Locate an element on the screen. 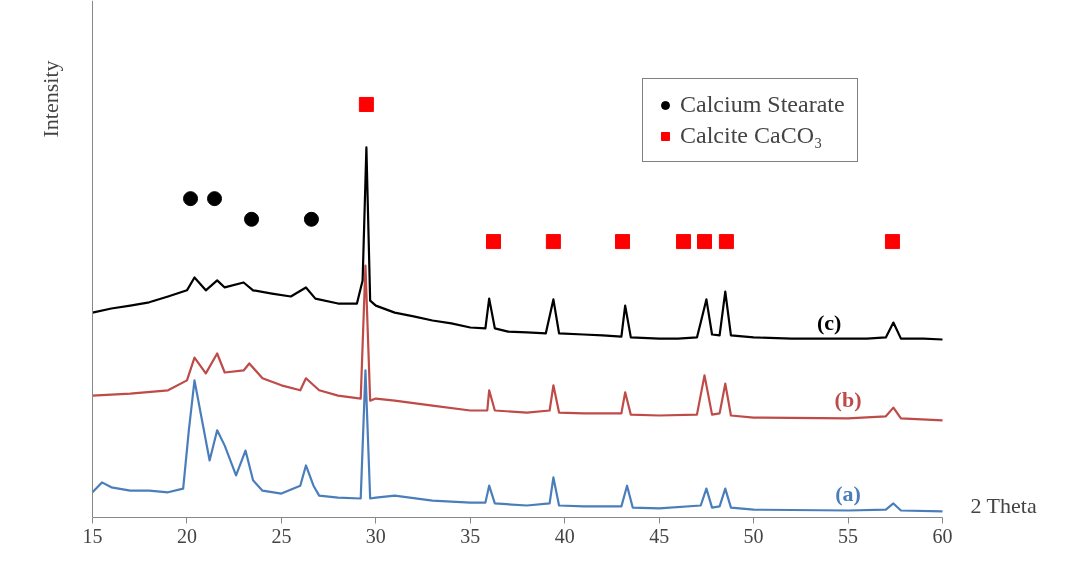  y-axis-title: Intensity is located at coordinates (50, 99).